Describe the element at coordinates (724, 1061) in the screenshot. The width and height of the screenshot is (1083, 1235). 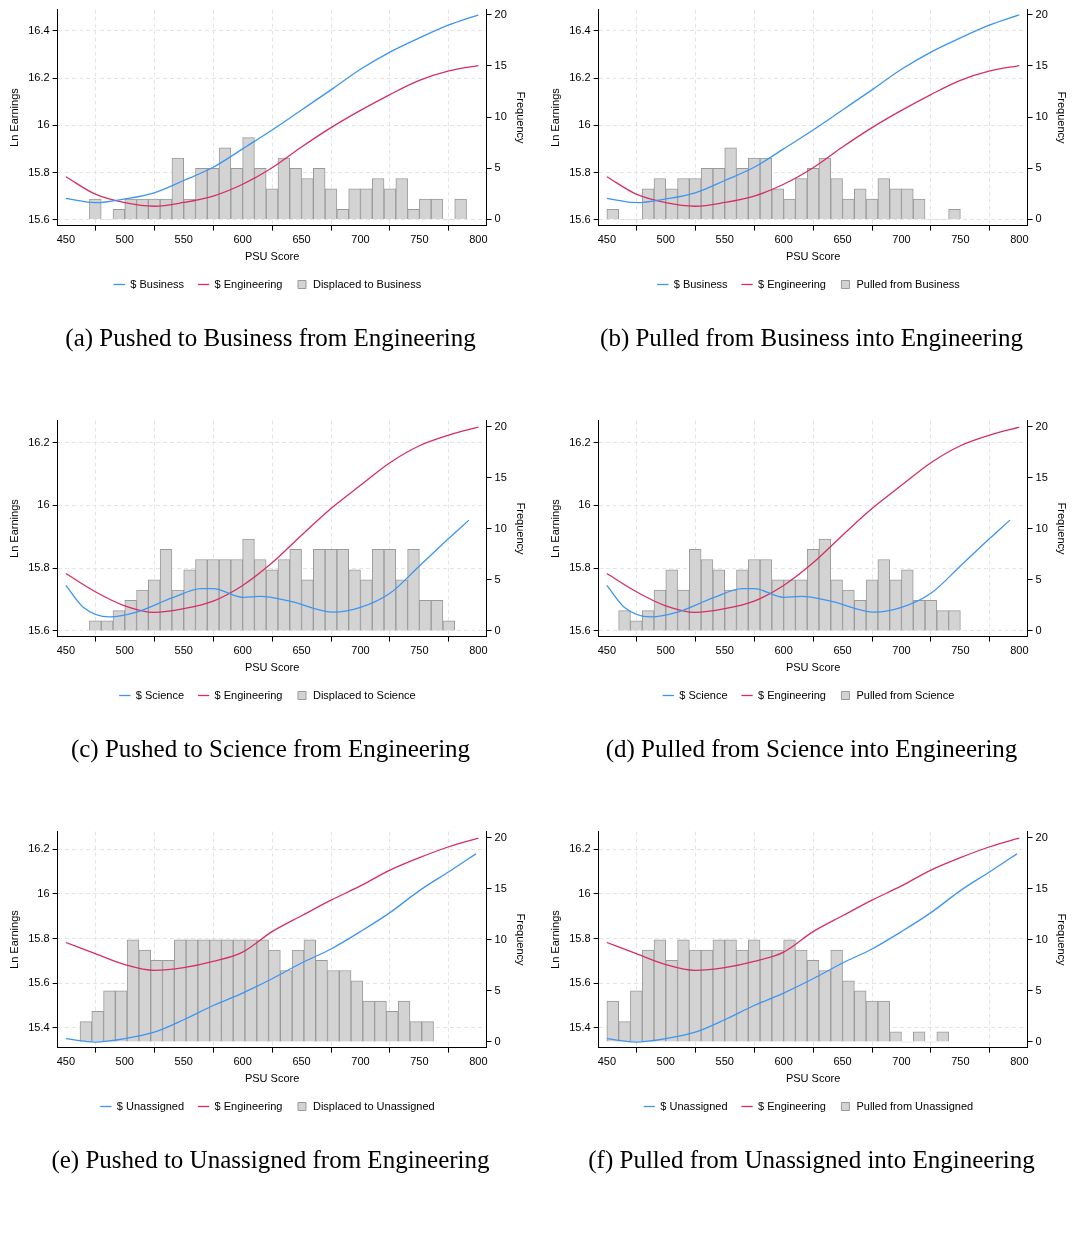
I see `x-tick-label: 550` at that location.